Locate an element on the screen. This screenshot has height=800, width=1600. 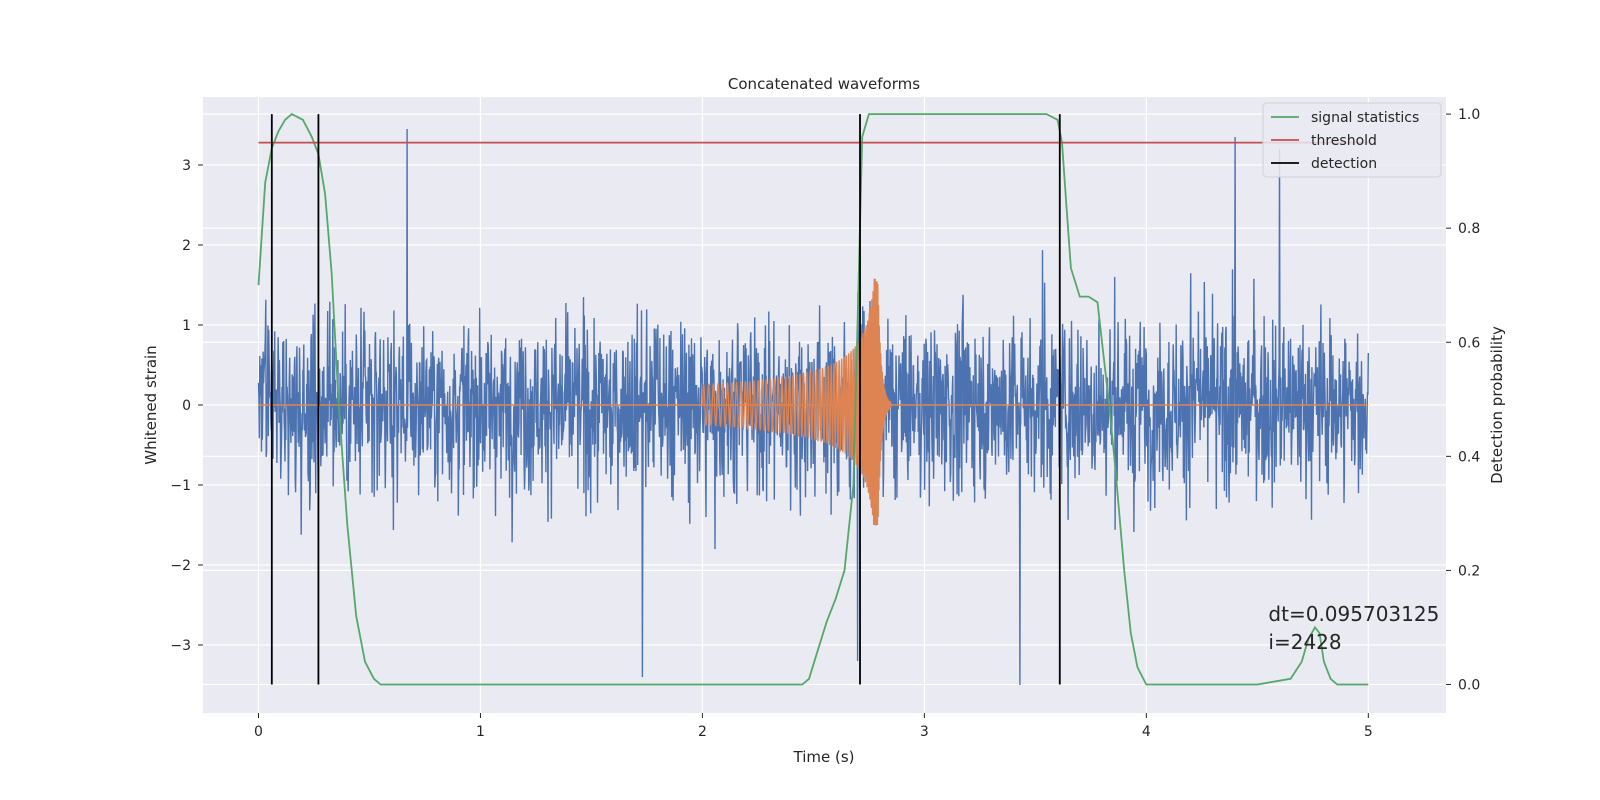
y2-tick-label: 0.2 is located at coordinates (1469, 571).